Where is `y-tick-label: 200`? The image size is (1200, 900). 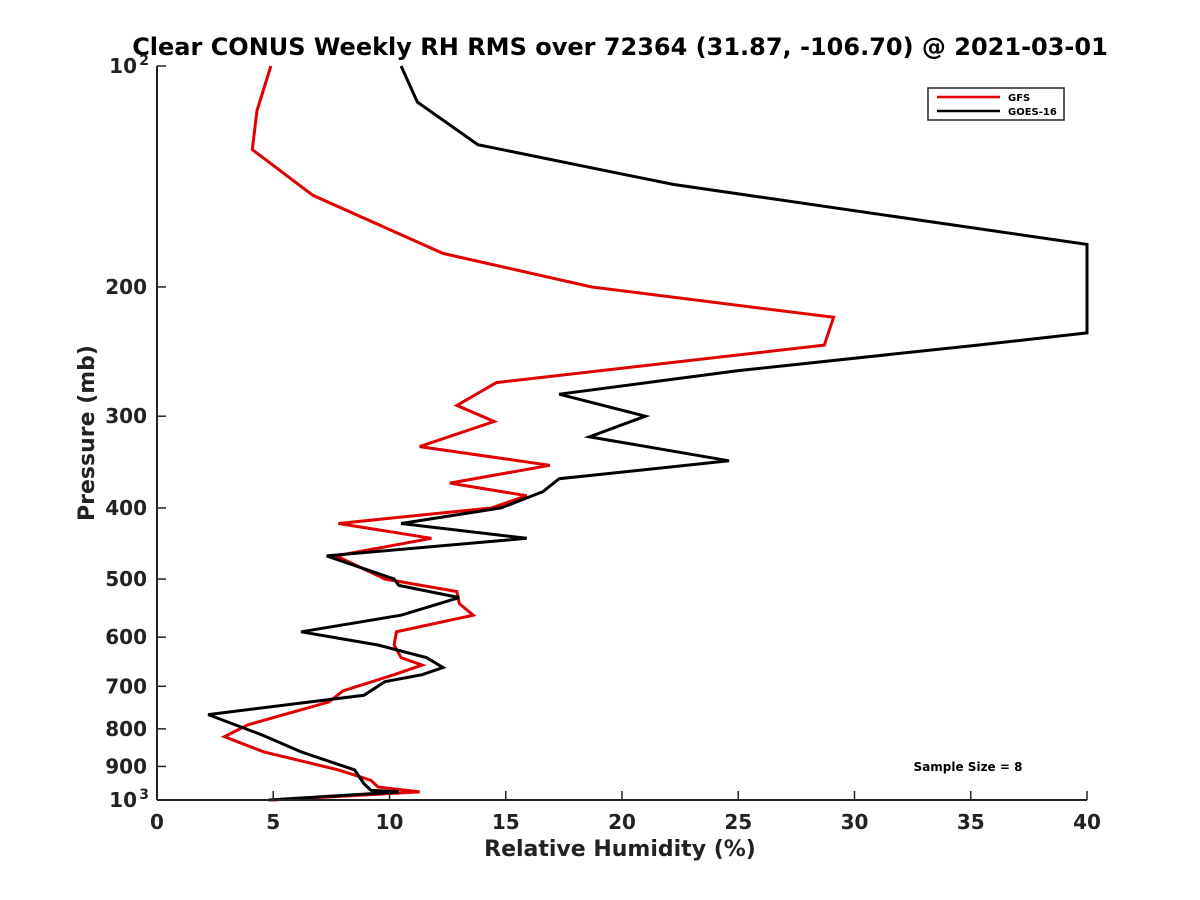 y-tick-label: 200 is located at coordinates (126, 287).